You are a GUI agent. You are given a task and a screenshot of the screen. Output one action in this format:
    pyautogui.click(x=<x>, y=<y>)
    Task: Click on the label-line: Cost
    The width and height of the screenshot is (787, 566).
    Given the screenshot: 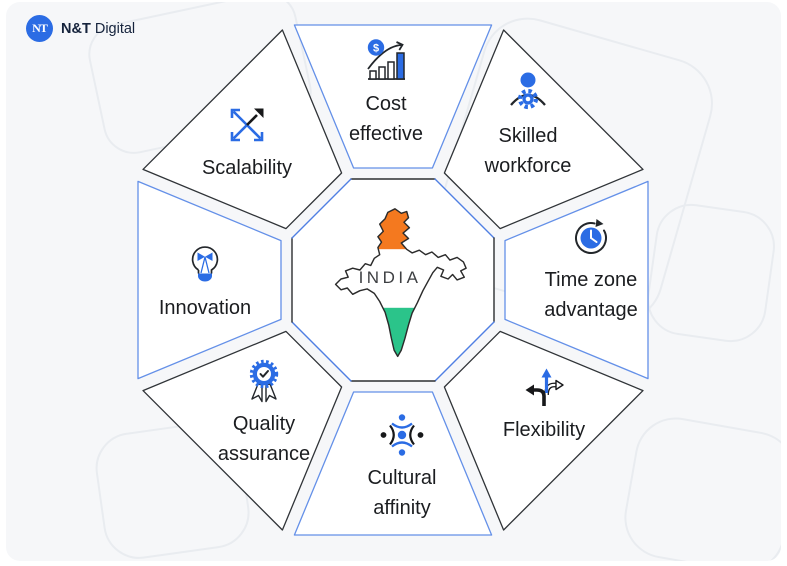 What is the action you would take?
    pyautogui.click(x=386, y=104)
    